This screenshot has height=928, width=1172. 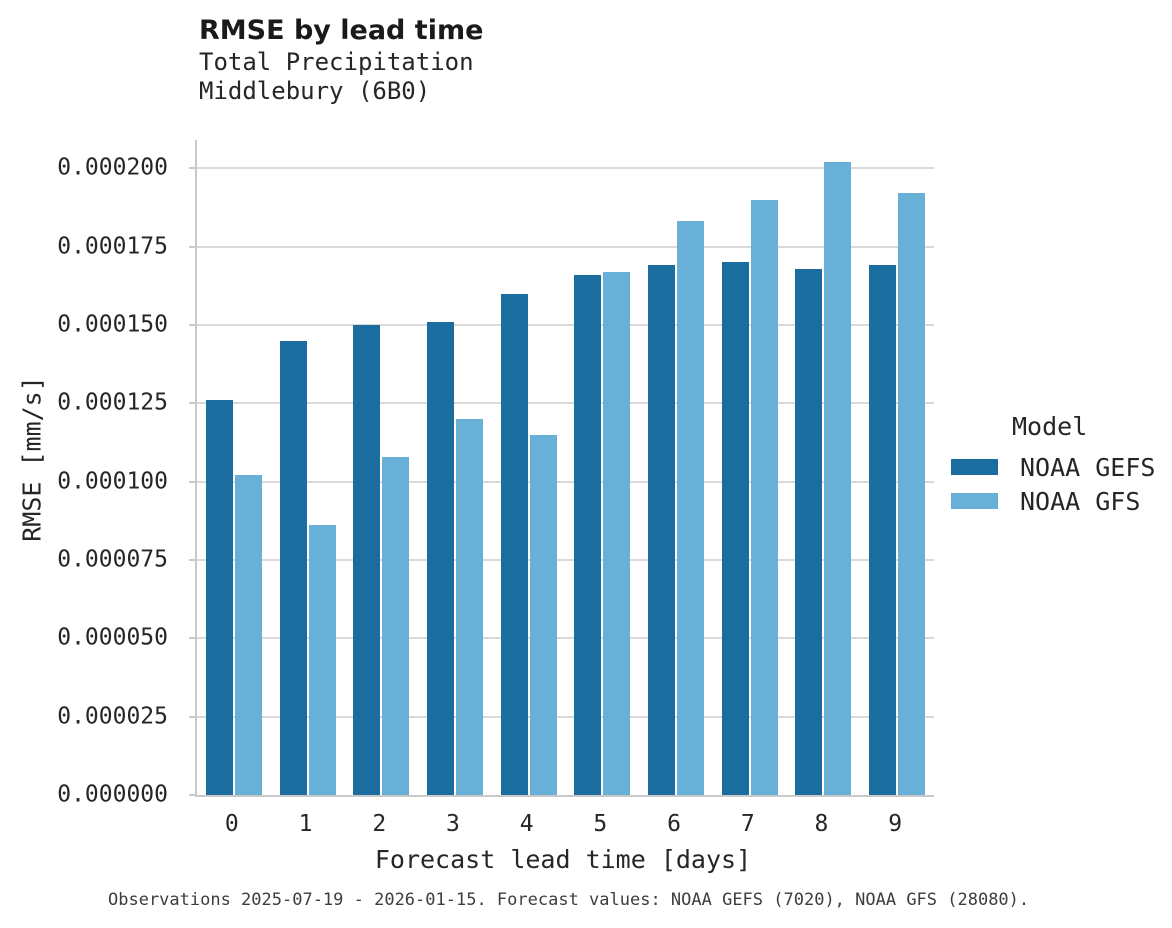 I want to click on chart-subtitle-variable: Total Precipitation, so click(x=336, y=62).